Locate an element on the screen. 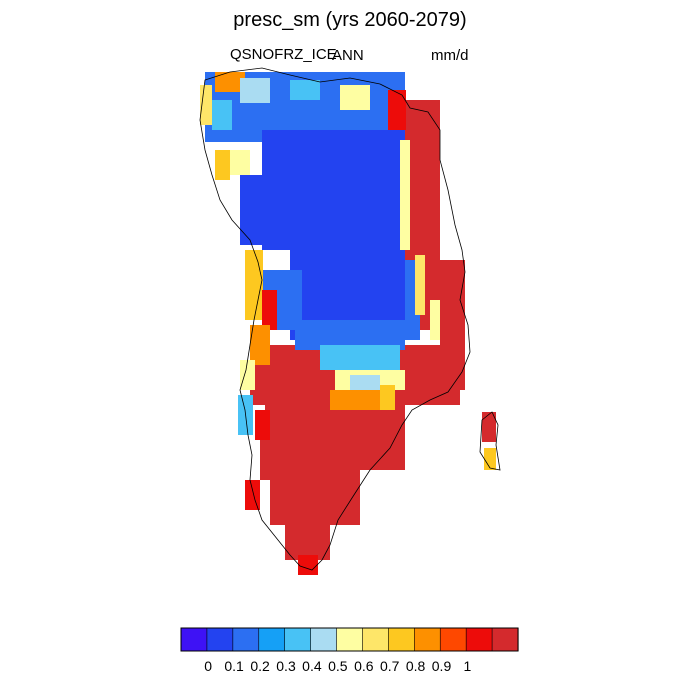 Image resolution: width=700 pixels, height=700 pixels. map-region-interior is located at coordinates (332, 210).